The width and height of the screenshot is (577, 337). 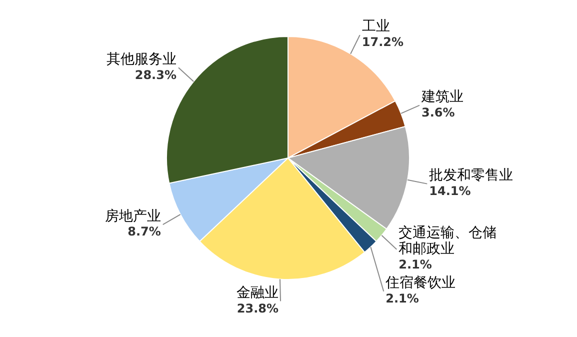 What do you see at coordinates (155, 75) in the screenshot?
I see `data-label: 28.3%` at bounding box center [155, 75].